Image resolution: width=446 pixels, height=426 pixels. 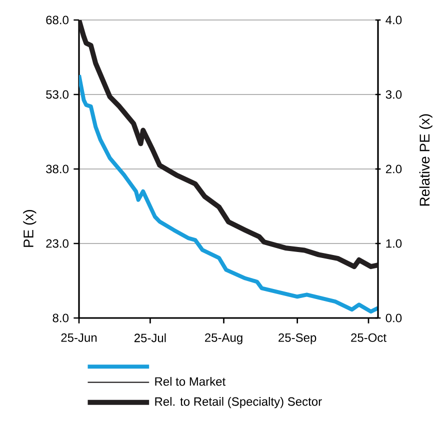 What do you see at coordinates (394, 94) in the screenshot?
I see `y2-tick-label: 3.0` at bounding box center [394, 94].